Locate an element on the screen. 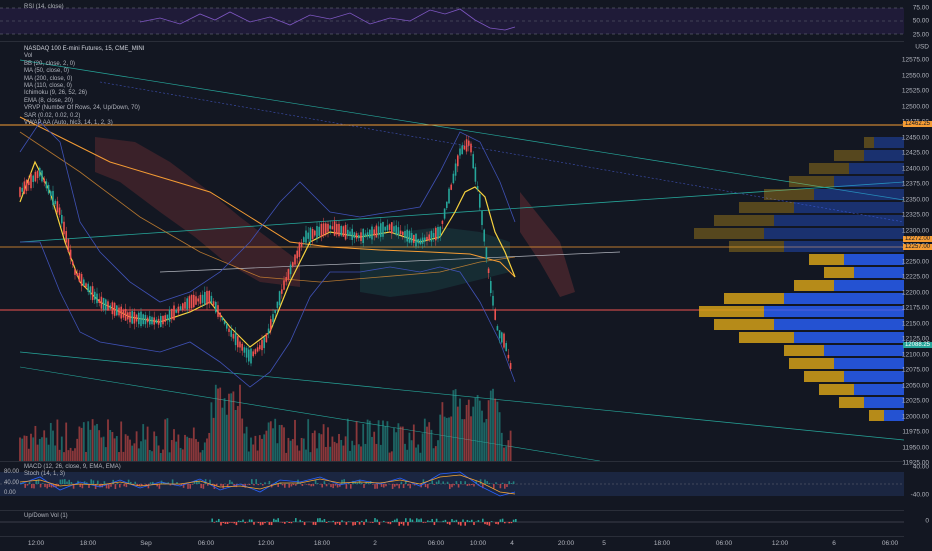 This screenshot has width=932, height=551. indicator-ichimoku: Ichimoku (9, 26, 52, 26) is located at coordinates (84, 93).